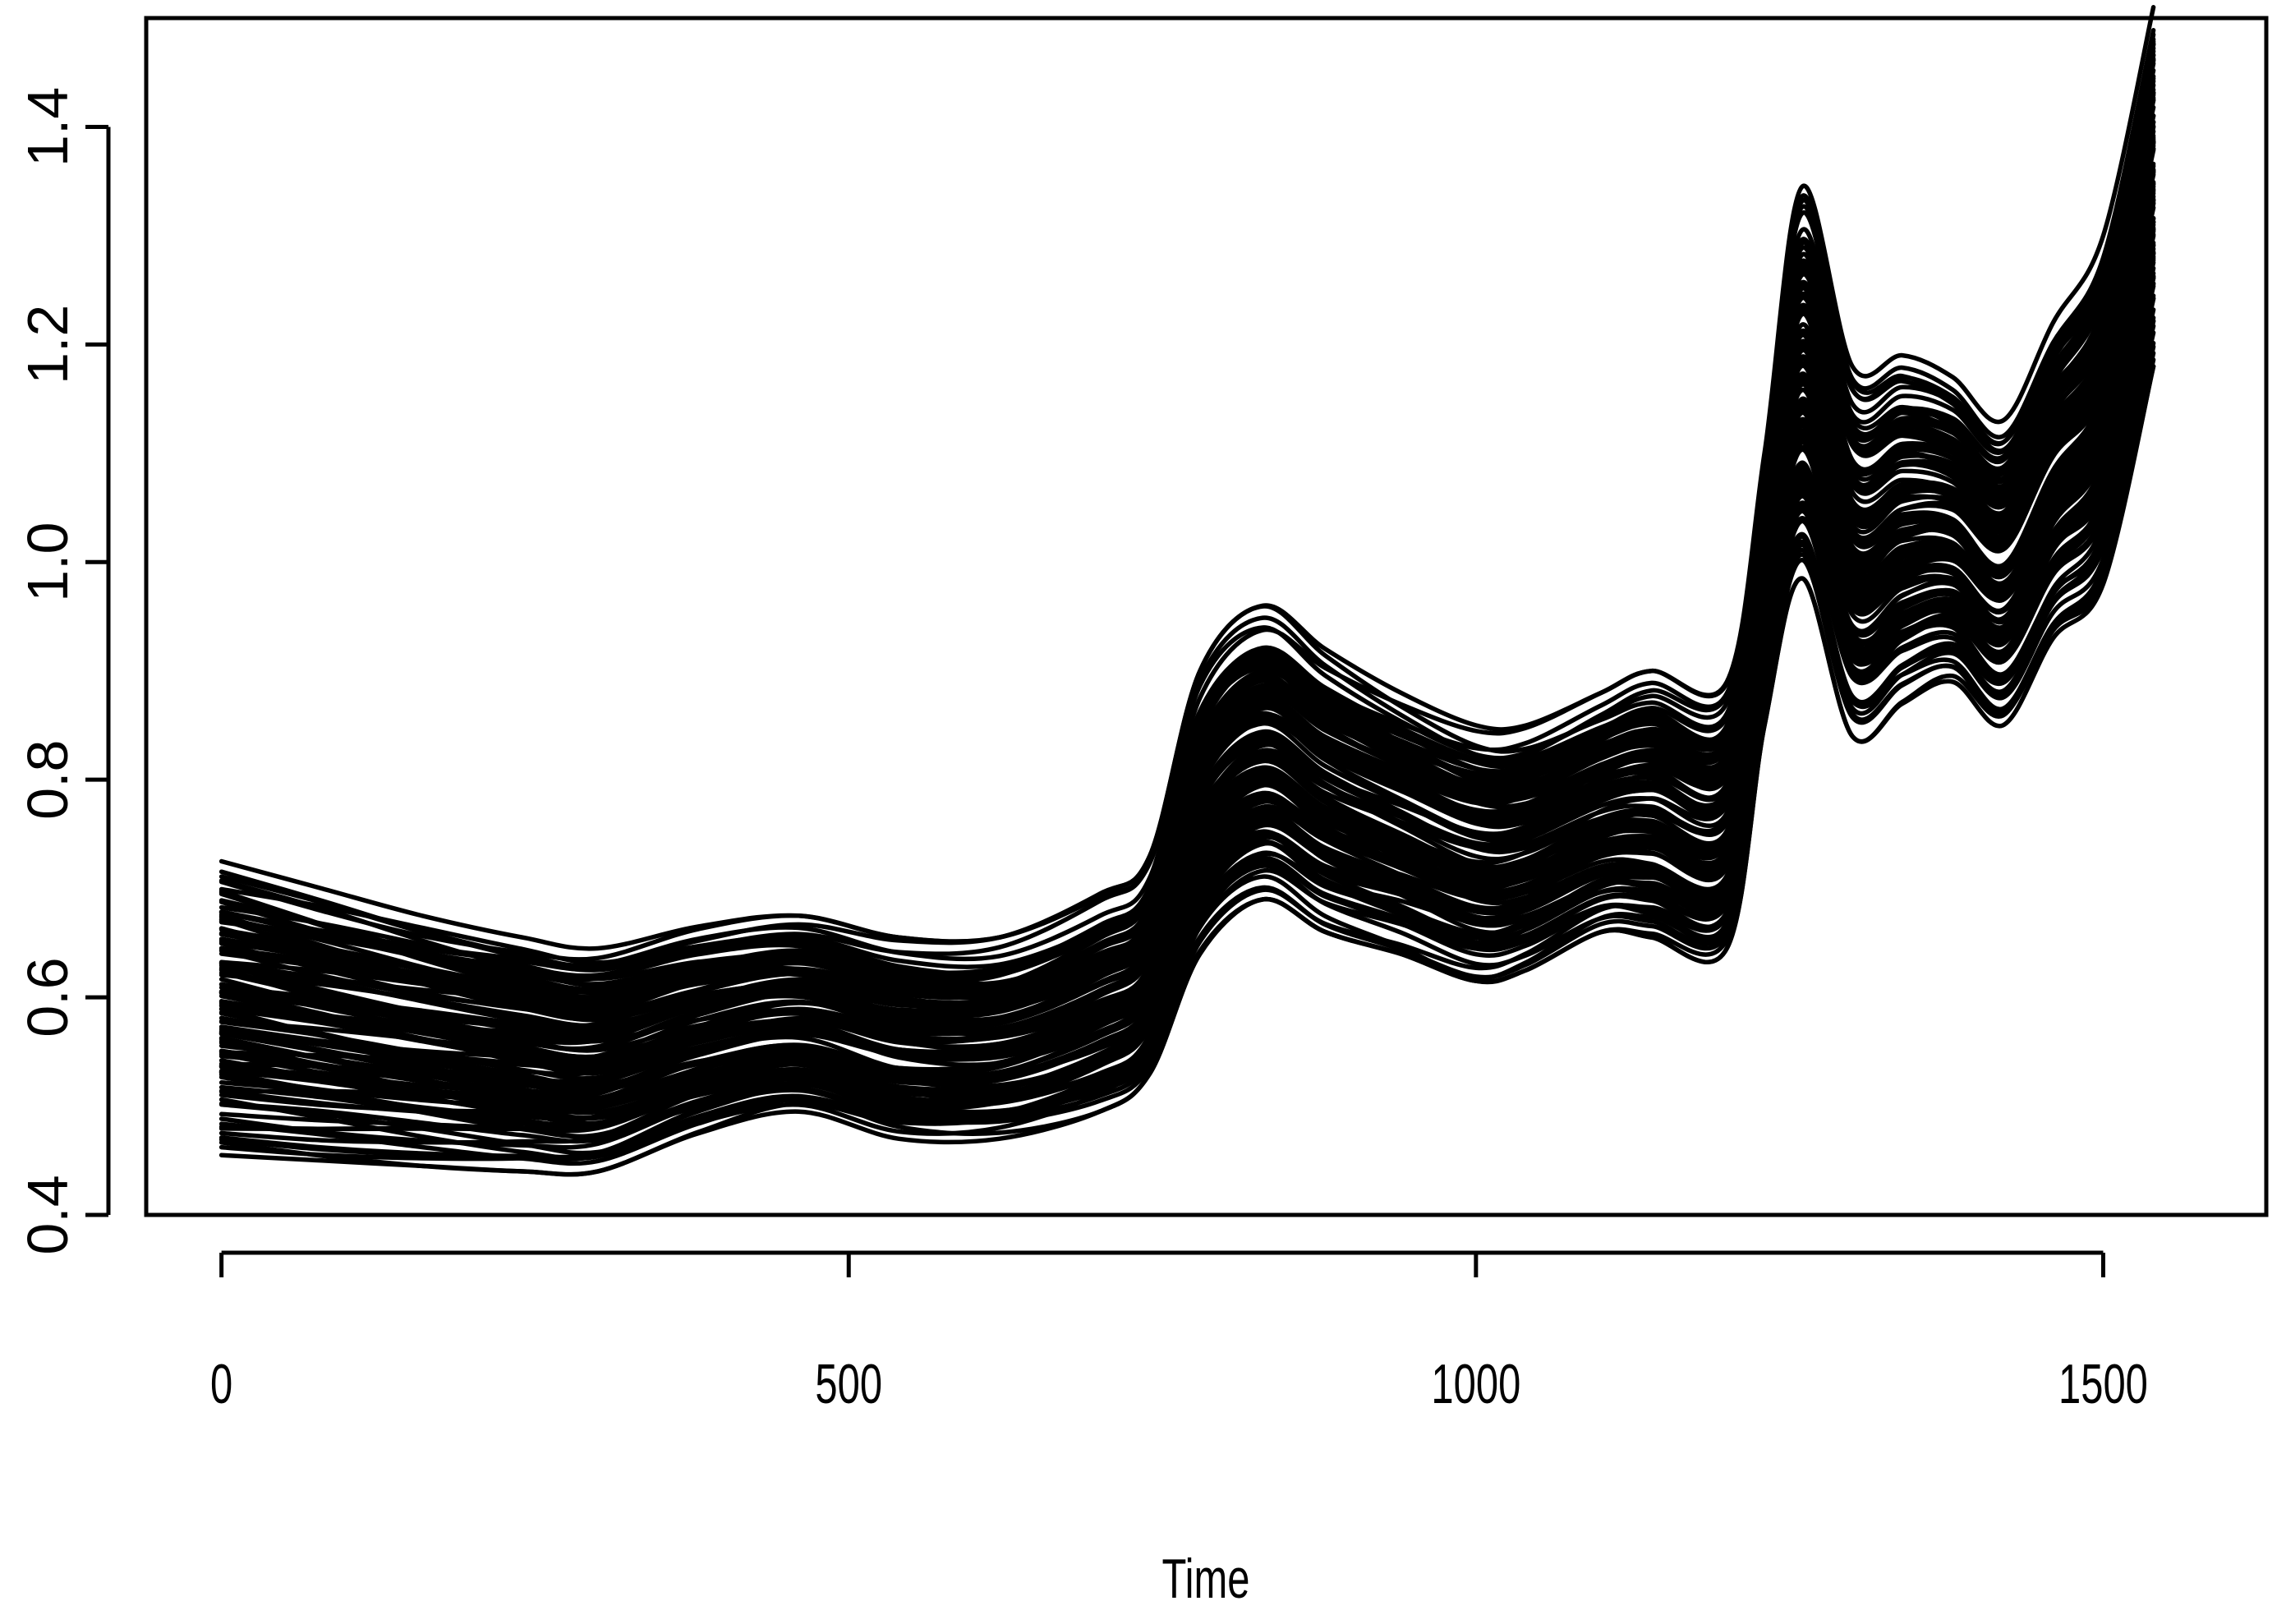 This screenshot has width=2286, height=1624. Describe the element at coordinates (2103, 1383) in the screenshot. I see `x-tick-label: 1500` at that location.